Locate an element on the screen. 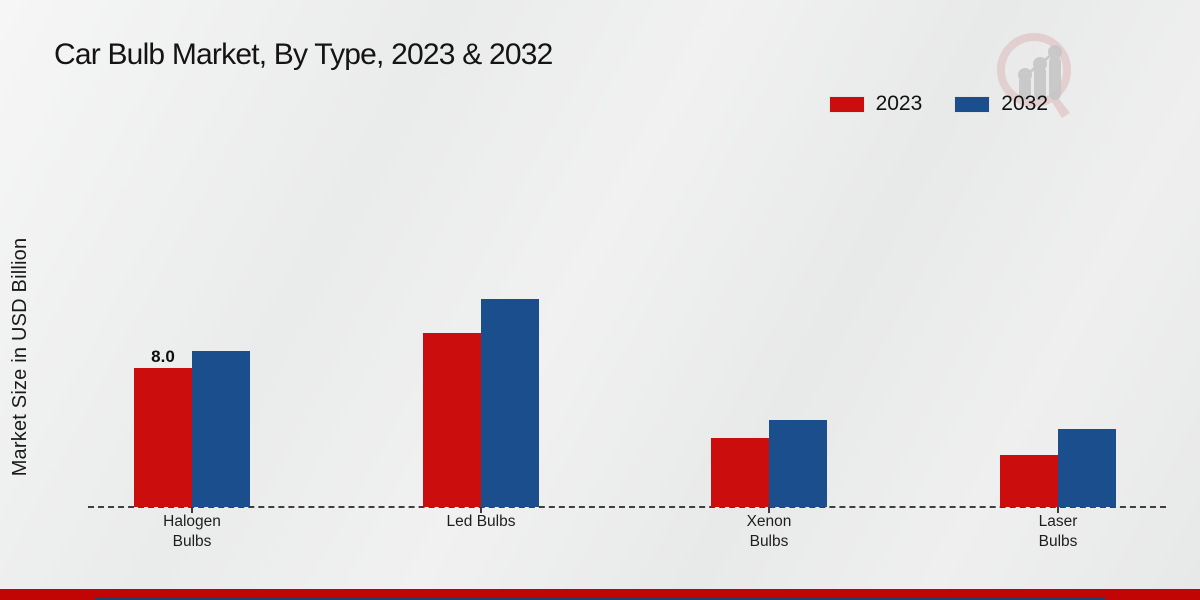 The width and height of the screenshot is (1200, 600). category-label-group3: Laser Bulbs is located at coordinates (1058, 531).